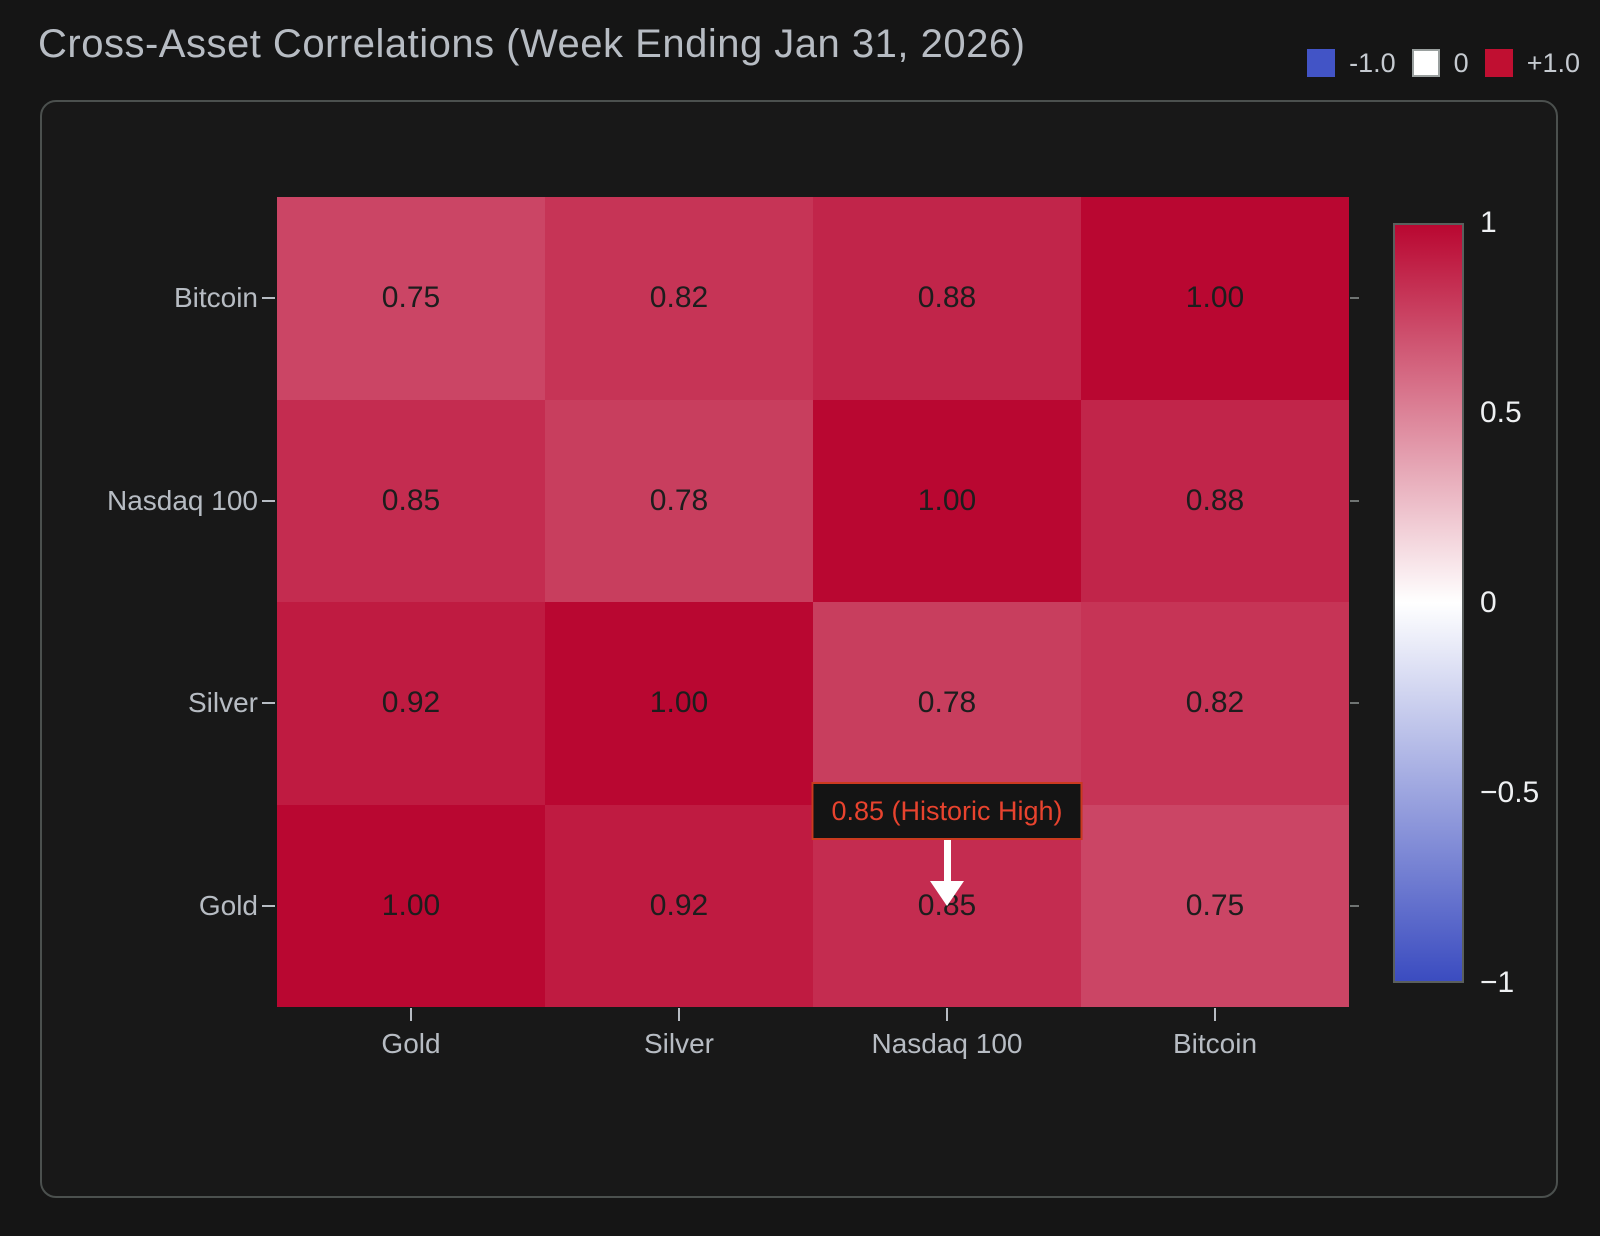  What do you see at coordinates (268, 500) in the screenshot?
I see `y-axis-tick-Nasdaq 100` at bounding box center [268, 500].